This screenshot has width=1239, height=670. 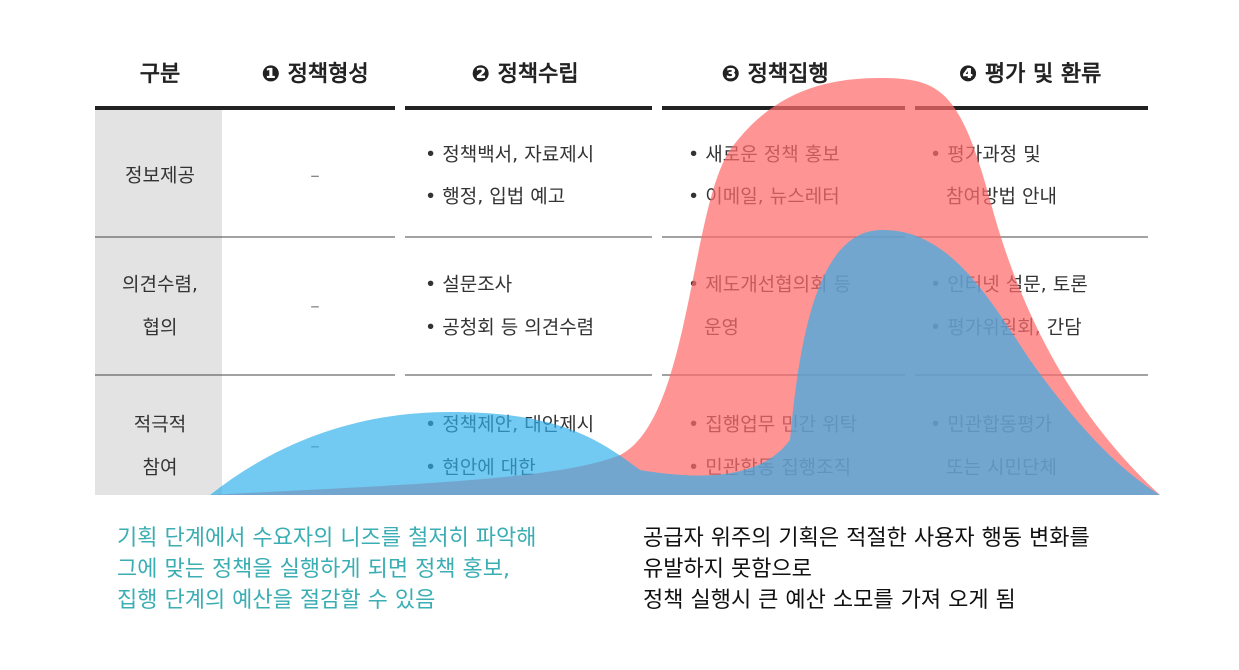 I want to click on caption-left: 기획 단계에서 수요자의 니즈를 철저히 파악해, so click(x=327, y=538).